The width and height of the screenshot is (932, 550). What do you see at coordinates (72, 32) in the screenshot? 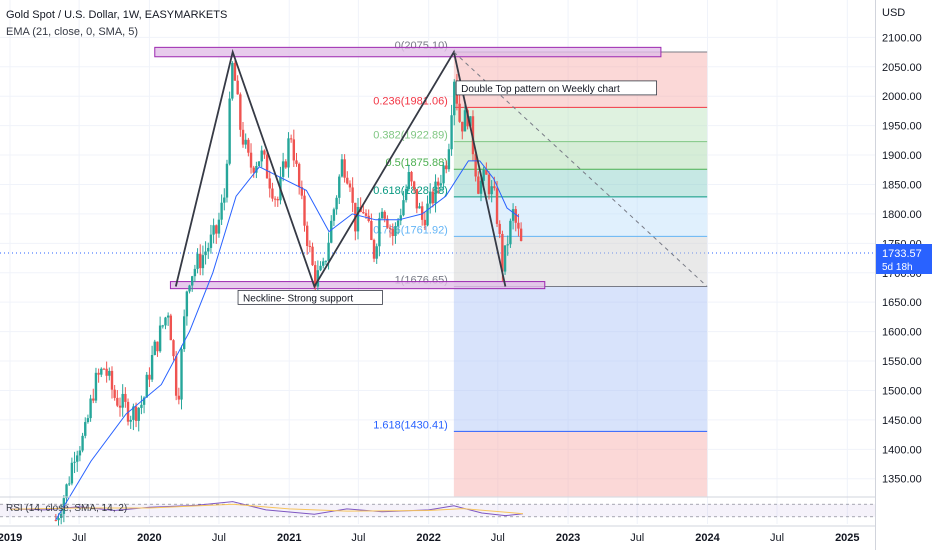
I see `ema-legend: EMA (21, close, 0, SMA, 5)` at bounding box center [72, 32].